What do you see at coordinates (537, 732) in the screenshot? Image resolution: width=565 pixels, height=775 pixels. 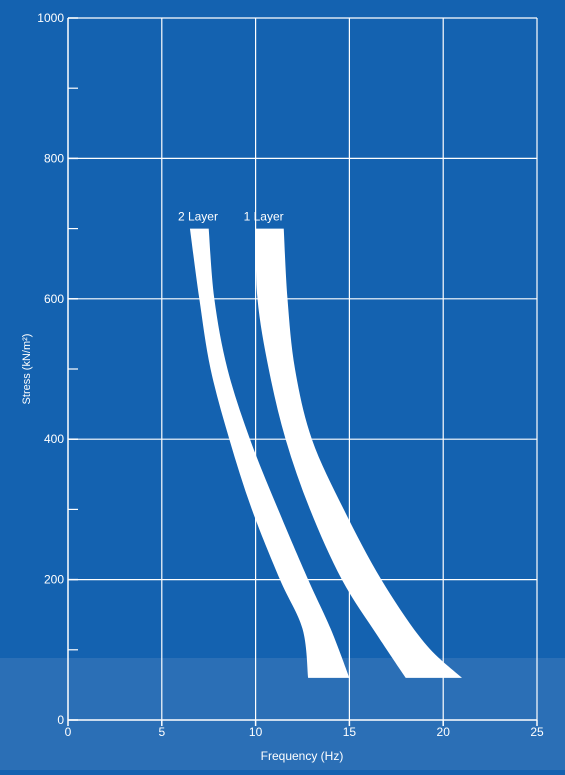 I see `x-tick-label: 25` at bounding box center [537, 732].